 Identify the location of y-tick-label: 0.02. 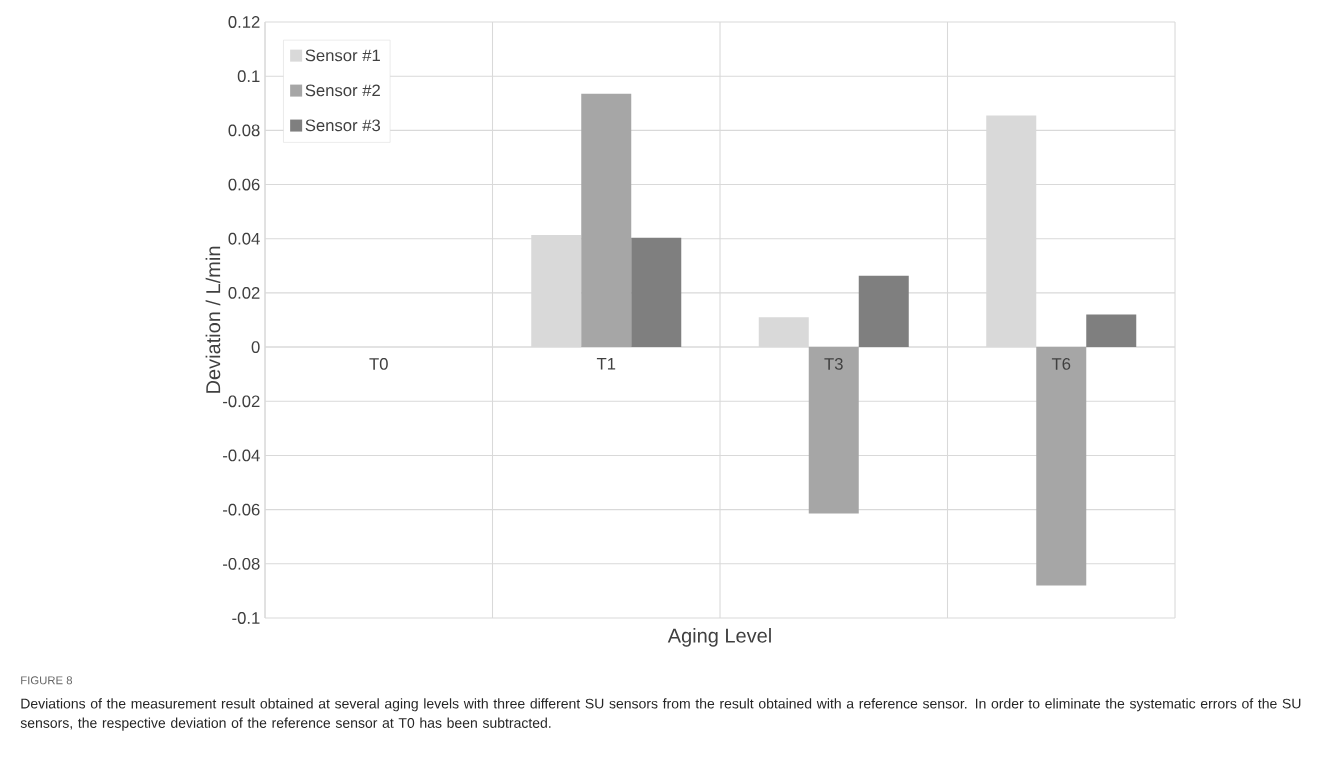
(244, 293).